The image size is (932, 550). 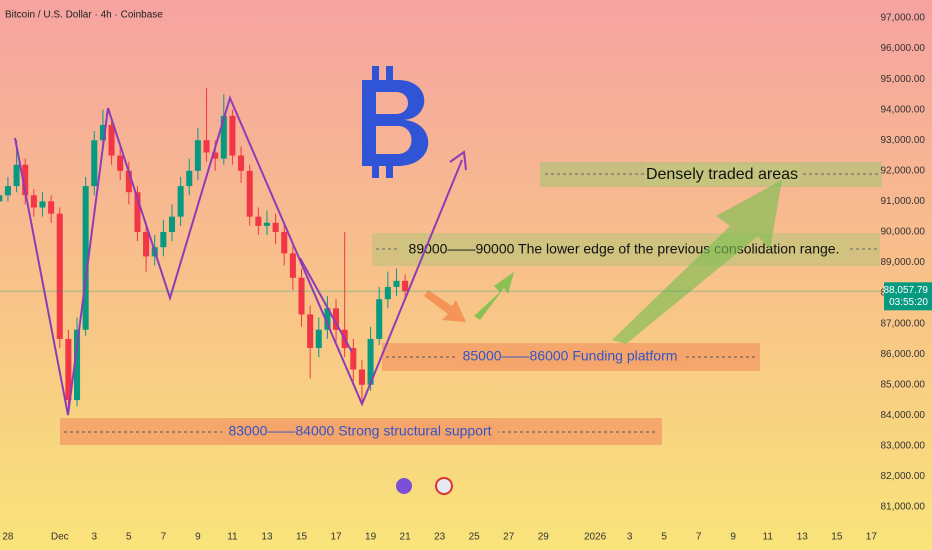 What do you see at coordinates (509, 537) in the screenshot?
I see `x-tick-label: 27` at bounding box center [509, 537].